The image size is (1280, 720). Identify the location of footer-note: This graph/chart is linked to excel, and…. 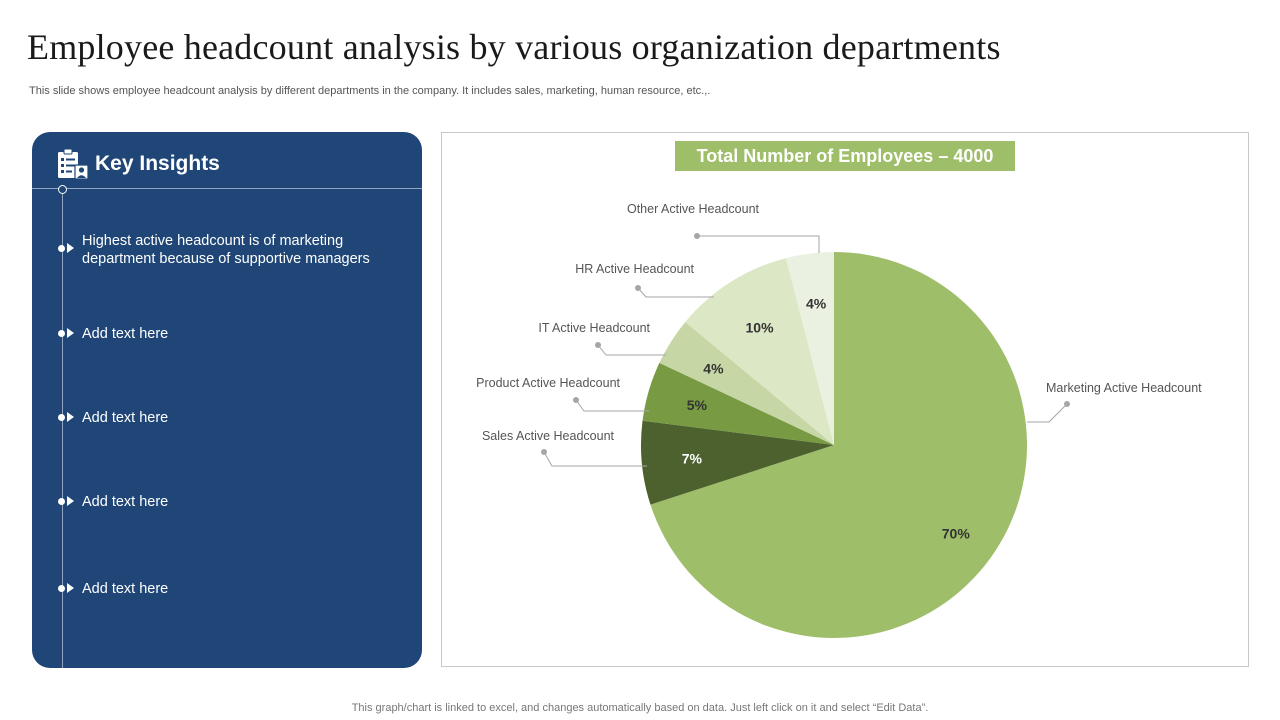
(640, 708).